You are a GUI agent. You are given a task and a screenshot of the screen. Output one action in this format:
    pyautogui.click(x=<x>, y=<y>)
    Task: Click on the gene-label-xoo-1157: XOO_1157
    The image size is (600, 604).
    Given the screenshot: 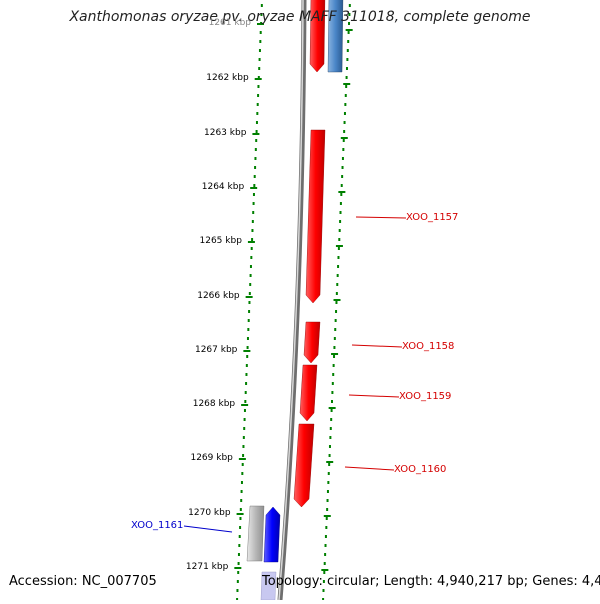 What is the action you would take?
    pyautogui.click(x=432, y=217)
    